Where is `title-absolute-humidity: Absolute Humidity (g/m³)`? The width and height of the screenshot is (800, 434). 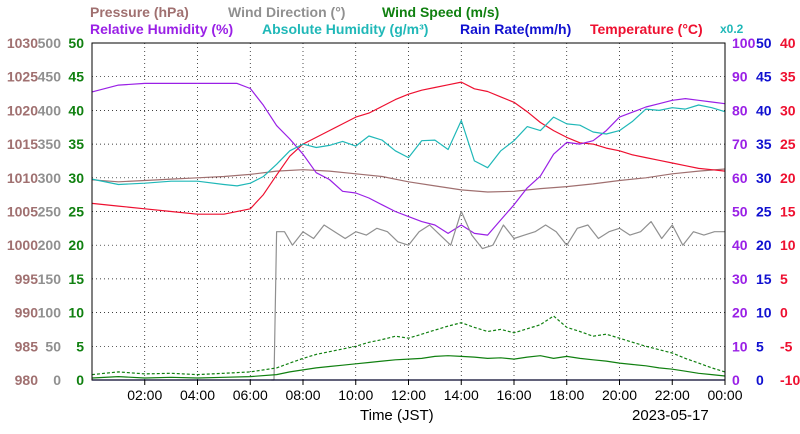
title-absolute-humidity: Absolute Humidity (g/m³) is located at coordinates (345, 29).